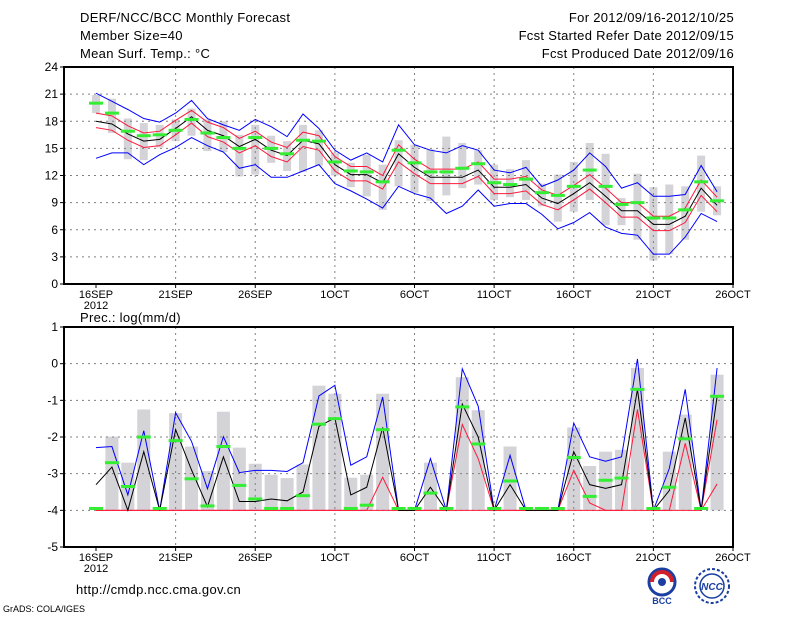  I want to click on forecast-produced-date: Fcst Produced Date 2012/09/16, so click(637, 53).